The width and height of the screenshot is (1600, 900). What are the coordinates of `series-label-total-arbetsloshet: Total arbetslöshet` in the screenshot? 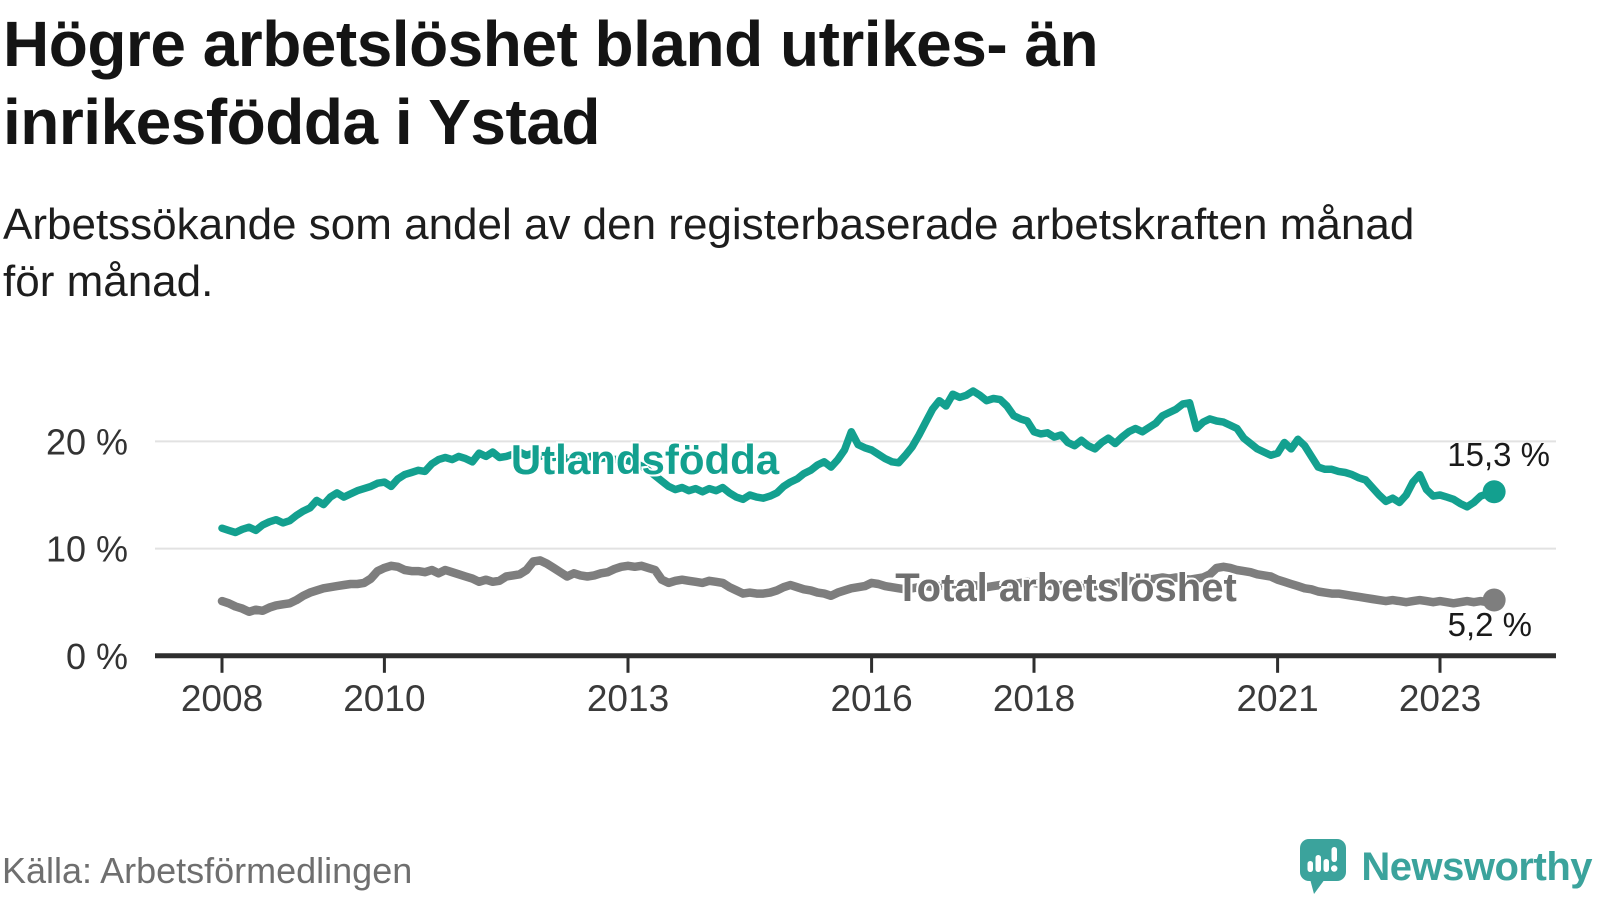 It's located at (1066, 588).